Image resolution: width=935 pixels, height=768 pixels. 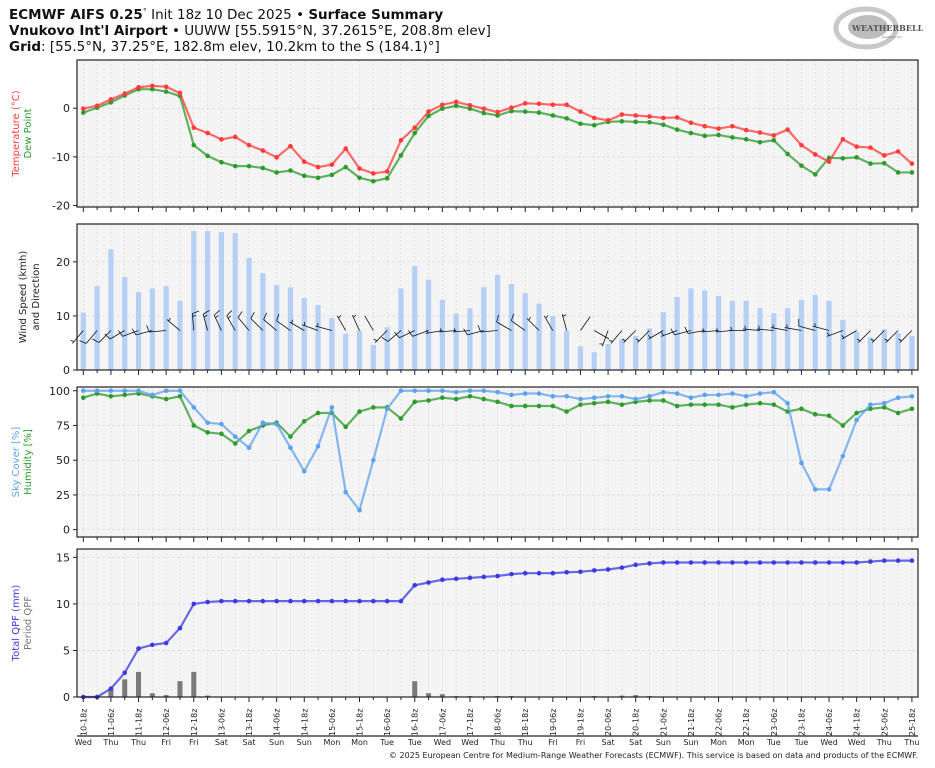 What do you see at coordinates (76, 15) in the screenshot?
I see `model-name: ECMWF AIFS 0.25` at bounding box center [76, 15].